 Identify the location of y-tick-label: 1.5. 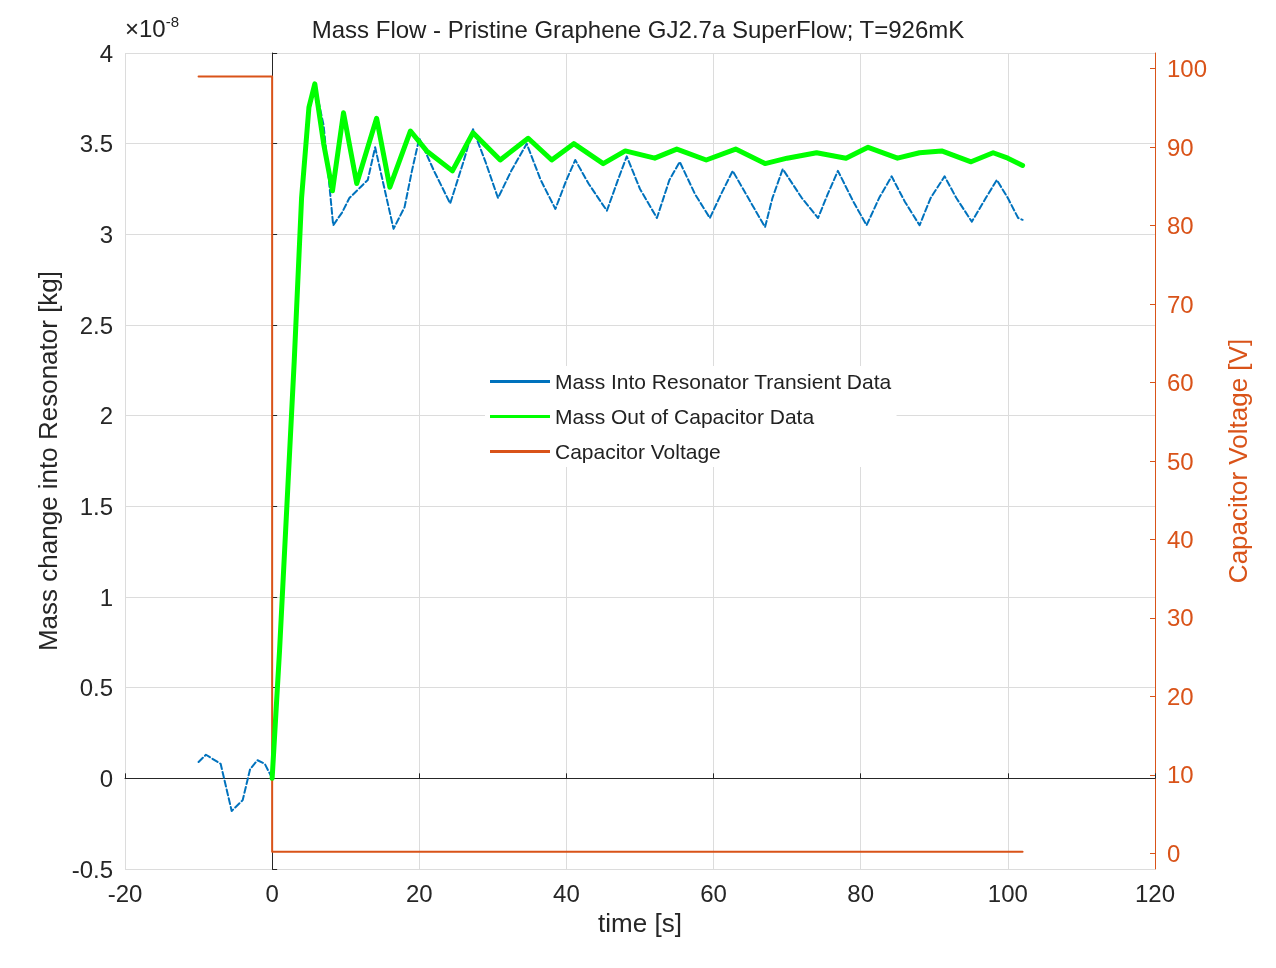
(96, 506).